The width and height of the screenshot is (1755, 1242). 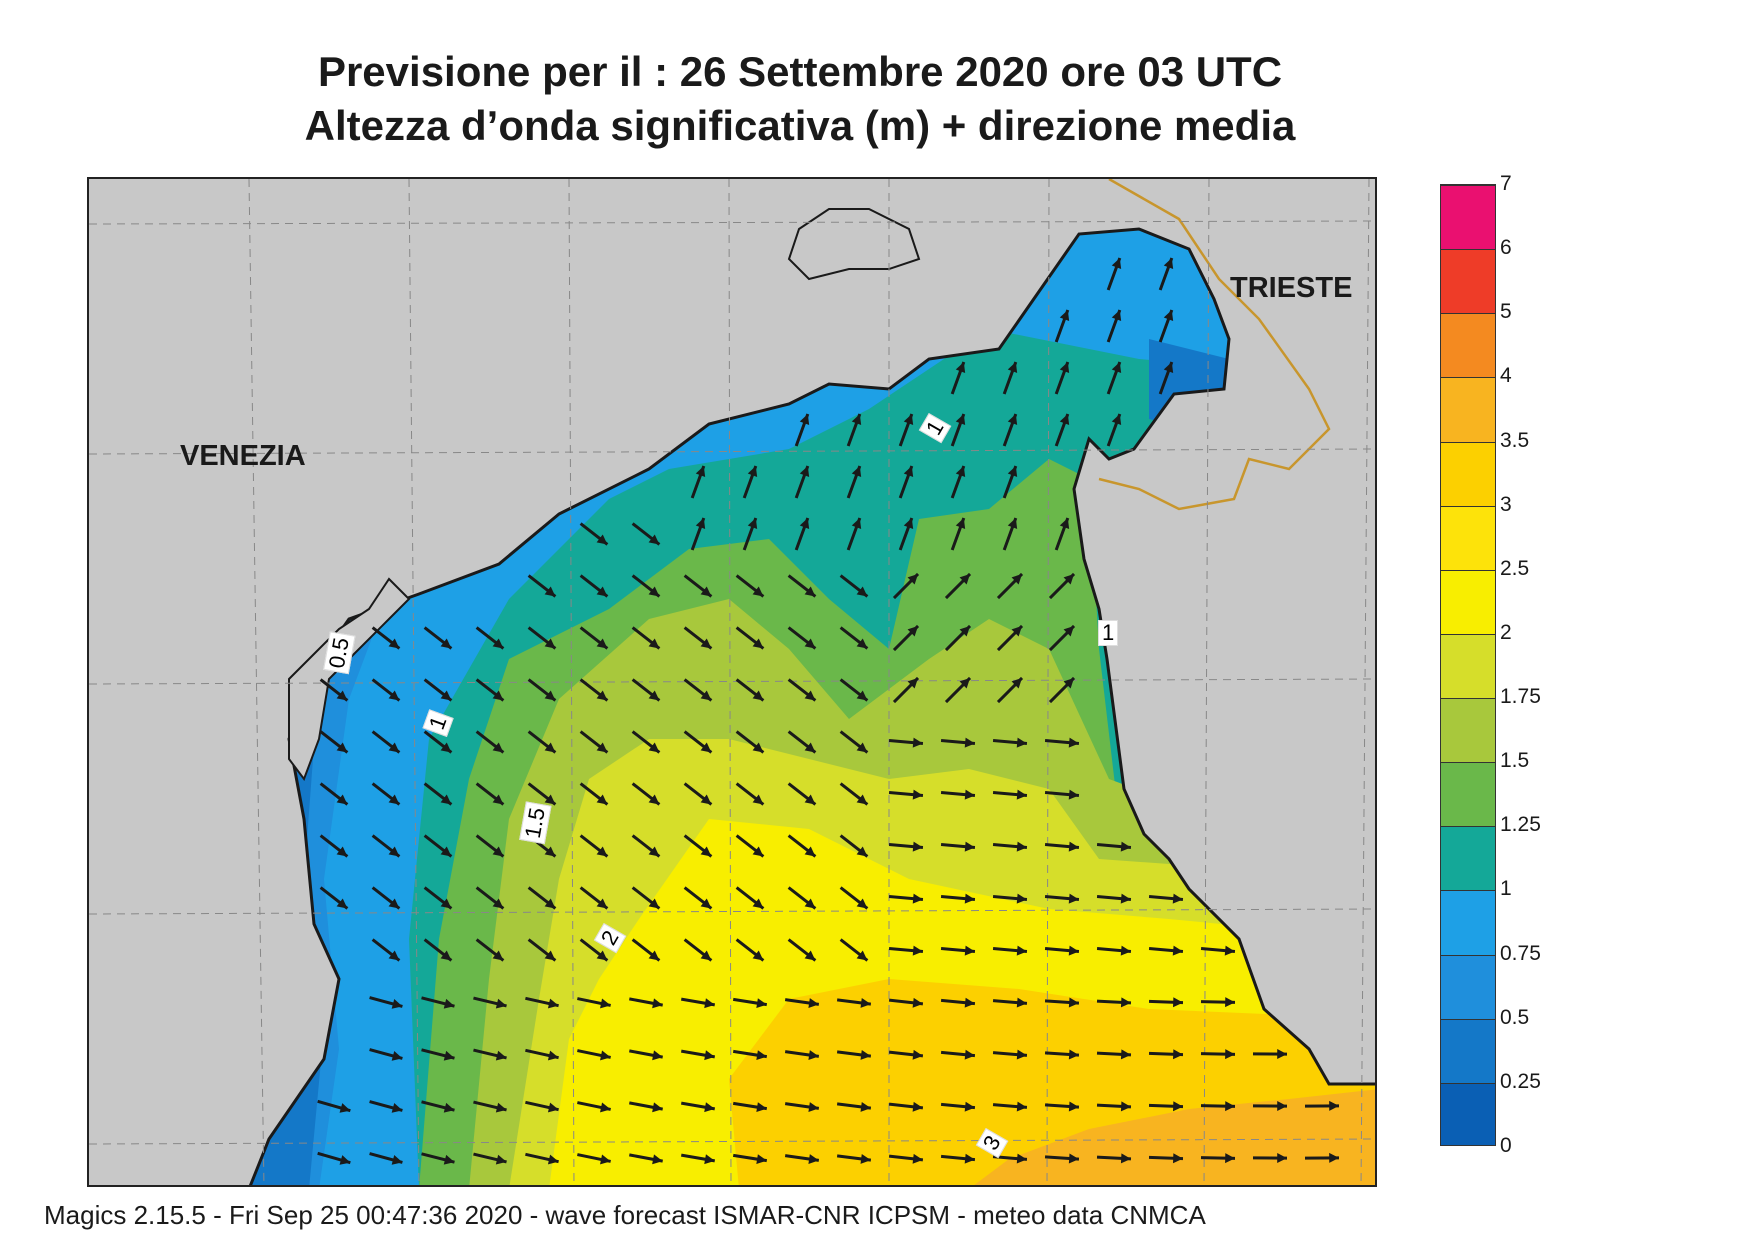 I want to click on colorbar-tick-label: 3.5, so click(x=1515, y=440).